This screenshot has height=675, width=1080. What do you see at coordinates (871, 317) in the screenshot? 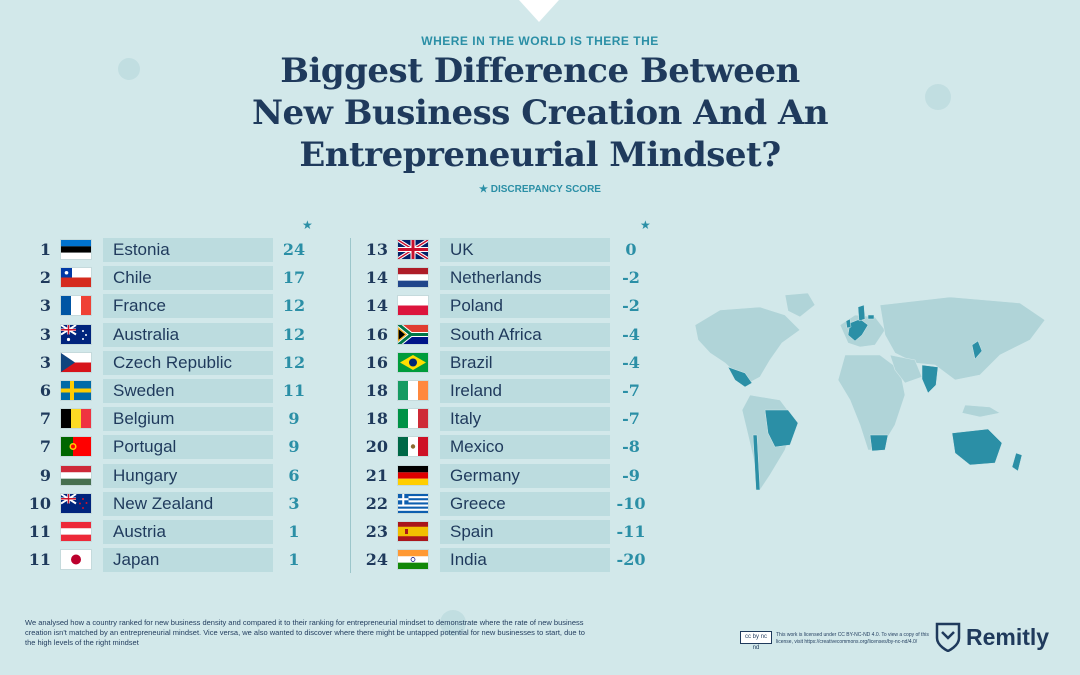
I see `estonia-shape` at bounding box center [871, 317].